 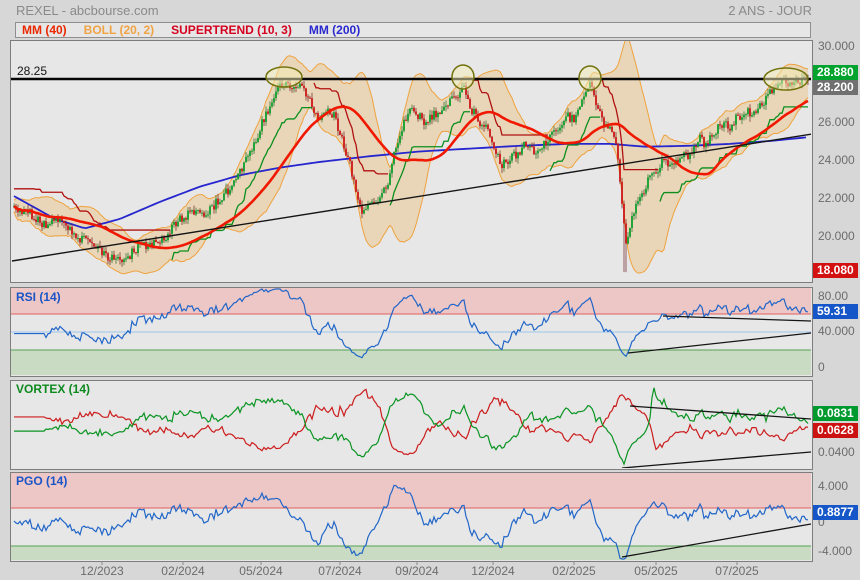 What do you see at coordinates (821, 522) in the screenshot?
I see `pgo-axis-label: 0` at bounding box center [821, 522].